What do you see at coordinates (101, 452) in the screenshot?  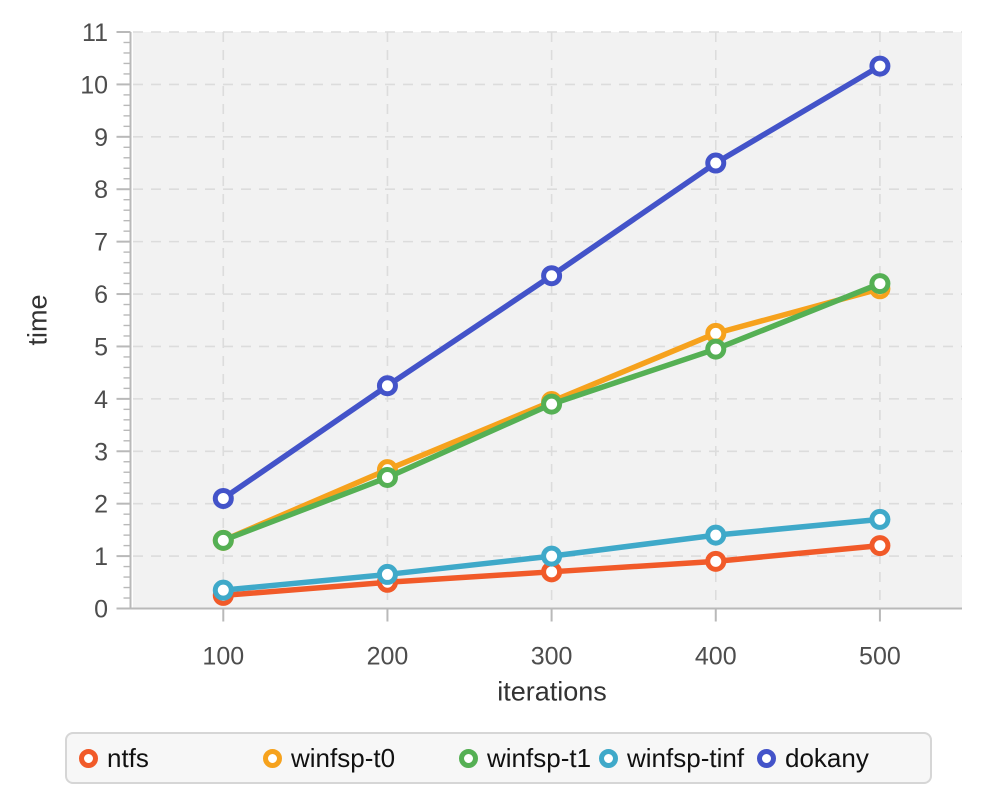 I see `y-tick-label: 3` at bounding box center [101, 452].